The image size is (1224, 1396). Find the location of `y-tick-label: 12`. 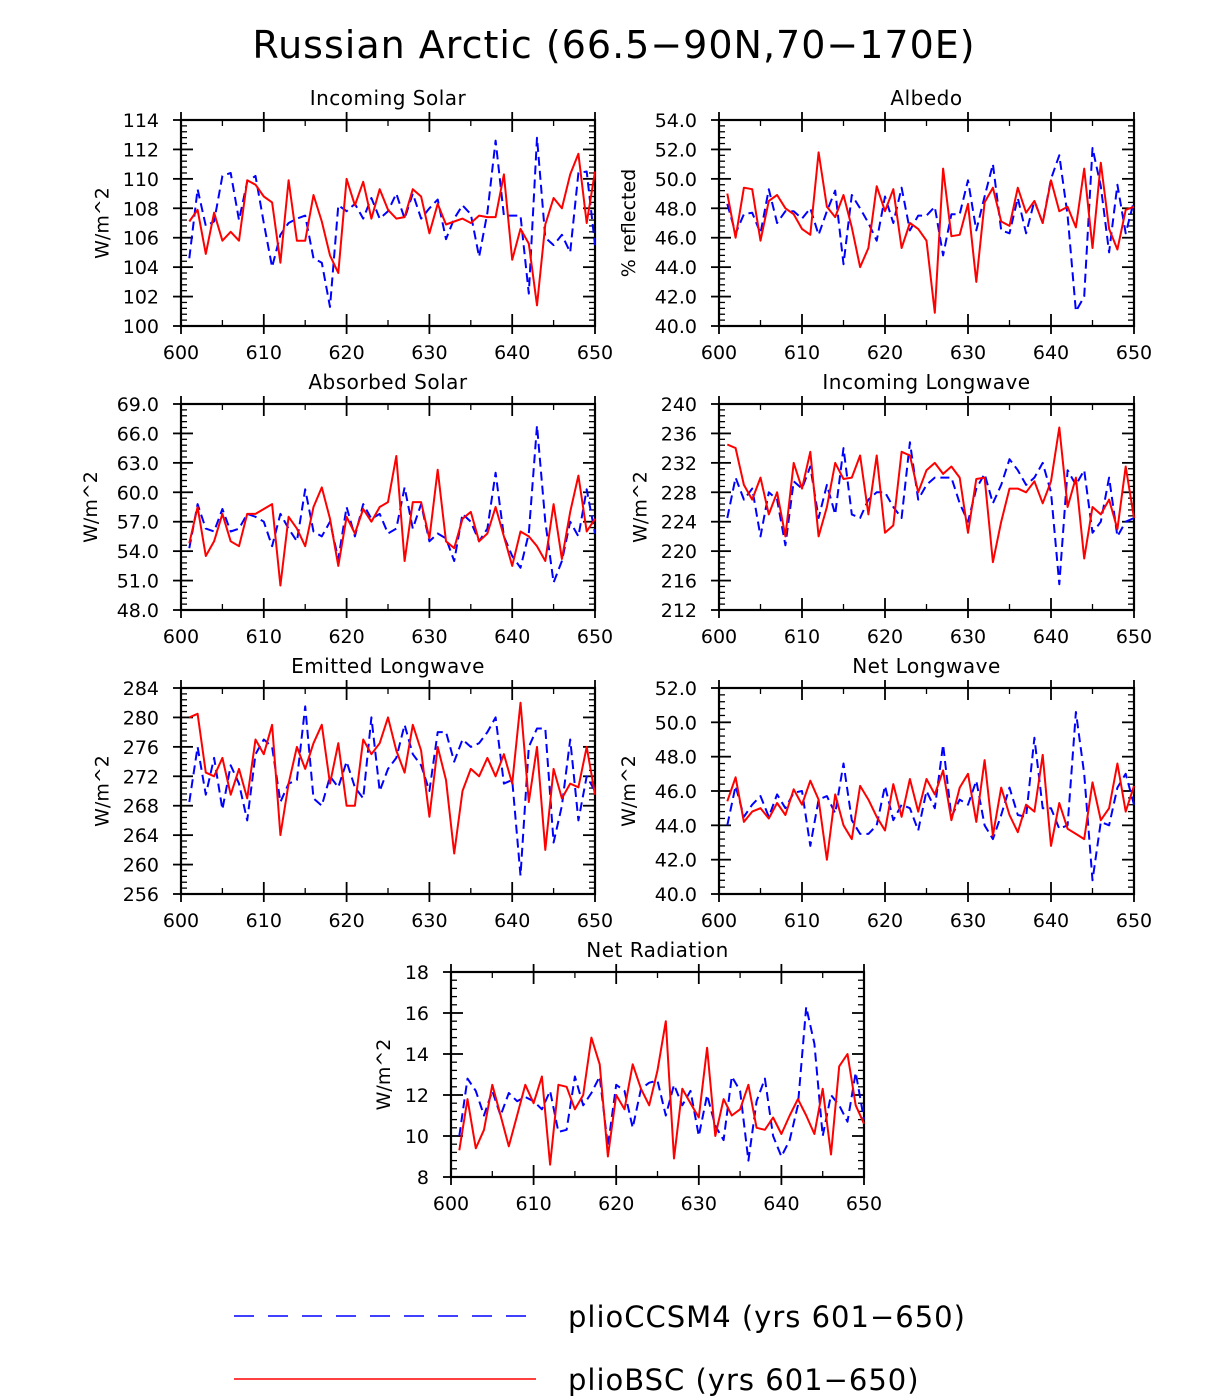

y-tick-label: 12 is located at coordinates (417, 1096).